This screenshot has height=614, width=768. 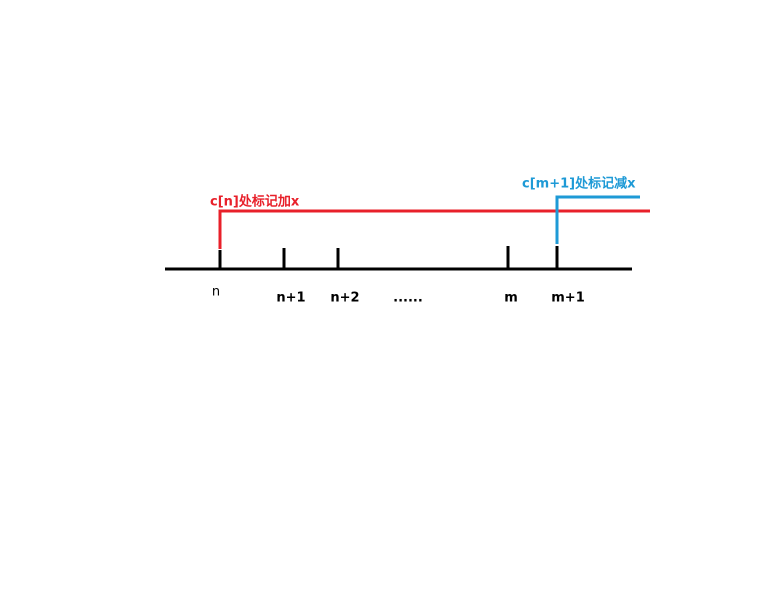 What do you see at coordinates (567, 298) in the screenshot?
I see `tick-label: m+1` at bounding box center [567, 298].